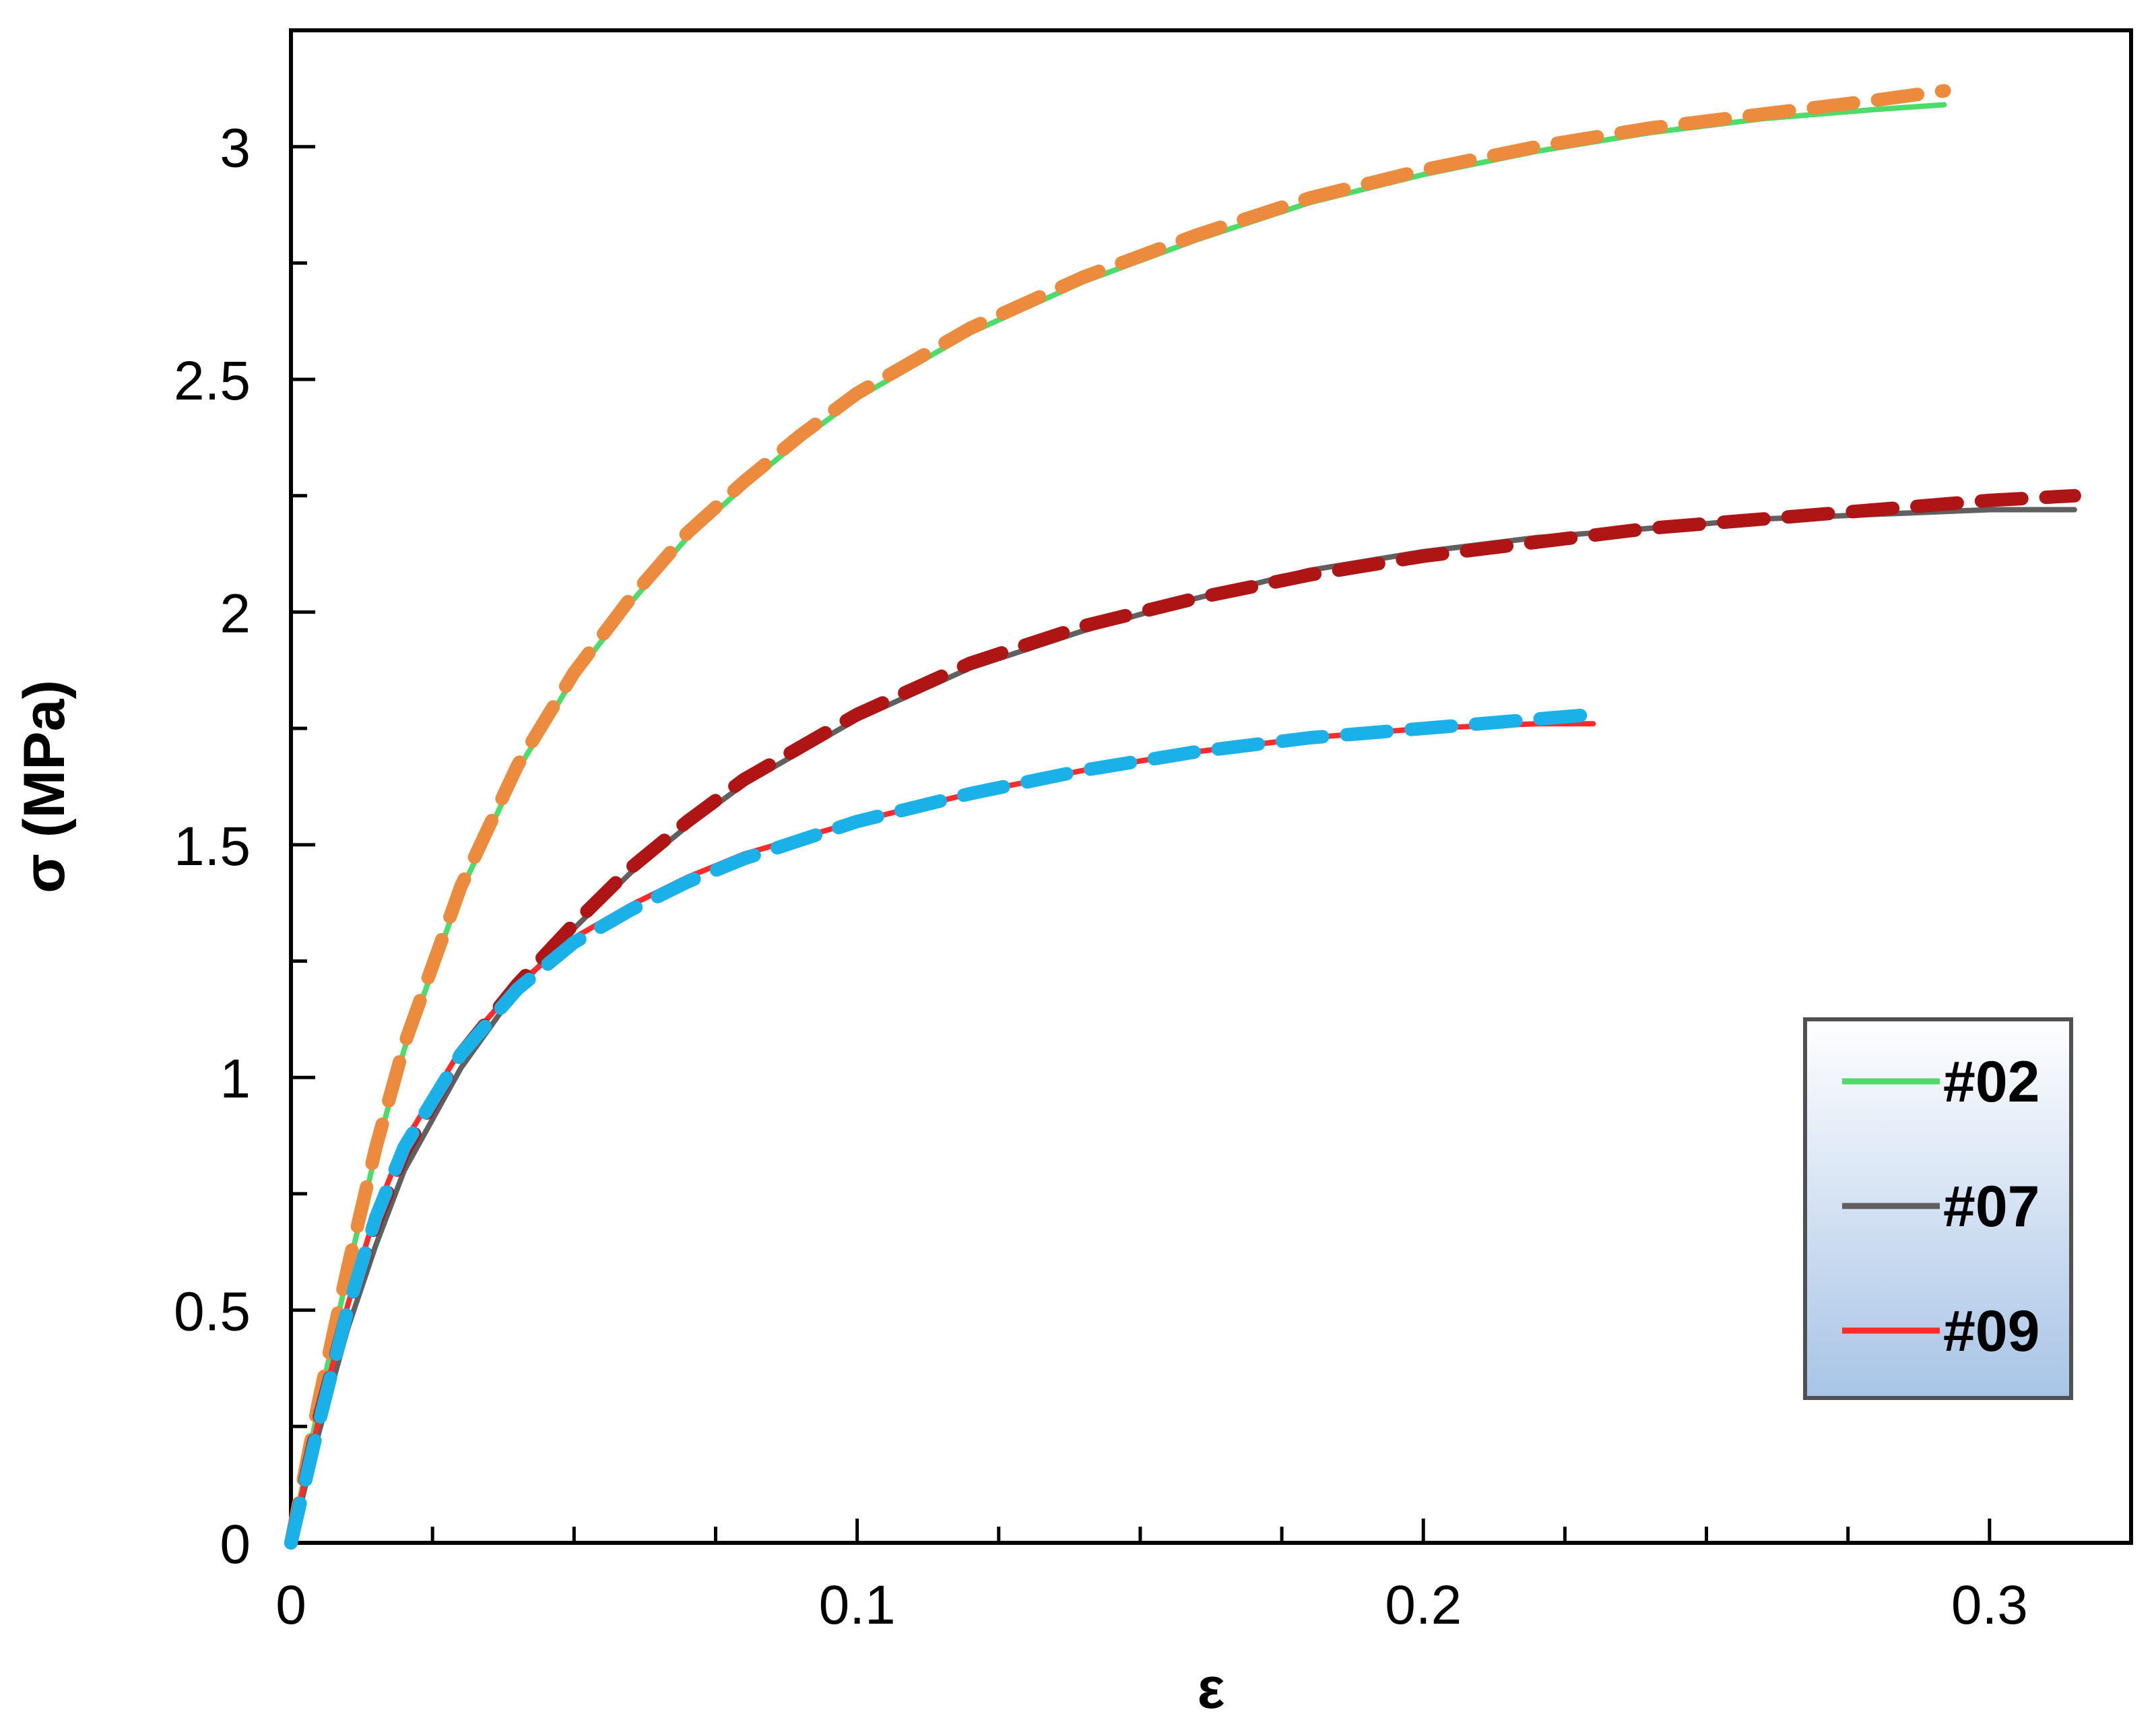 The image size is (2156, 1718). Describe the element at coordinates (1938, 1208) in the screenshot. I see `legend: #02 #07 #09` at that location.